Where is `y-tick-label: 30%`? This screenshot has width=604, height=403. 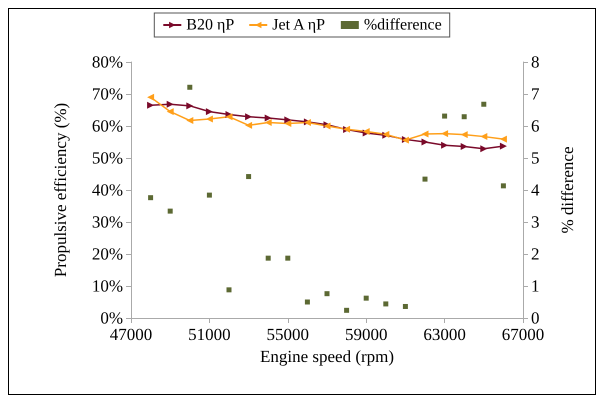 y-tick-label: 30% is located at coordinates (107, 222).